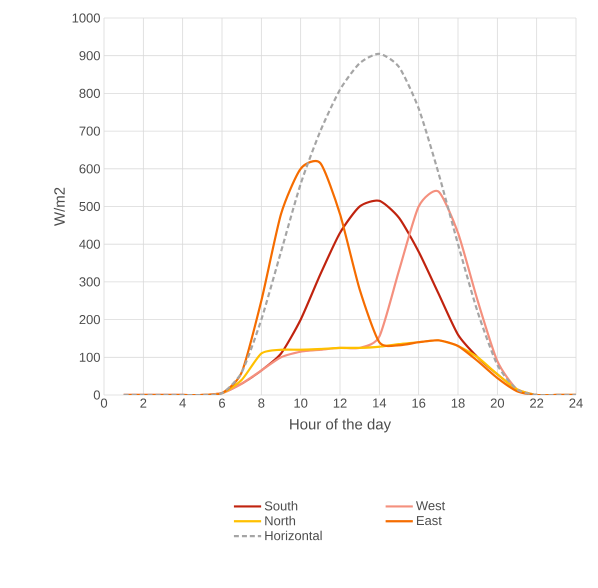 The image size is (598, 588). I want to click on x-tick-label: 24, so click(576, 403).